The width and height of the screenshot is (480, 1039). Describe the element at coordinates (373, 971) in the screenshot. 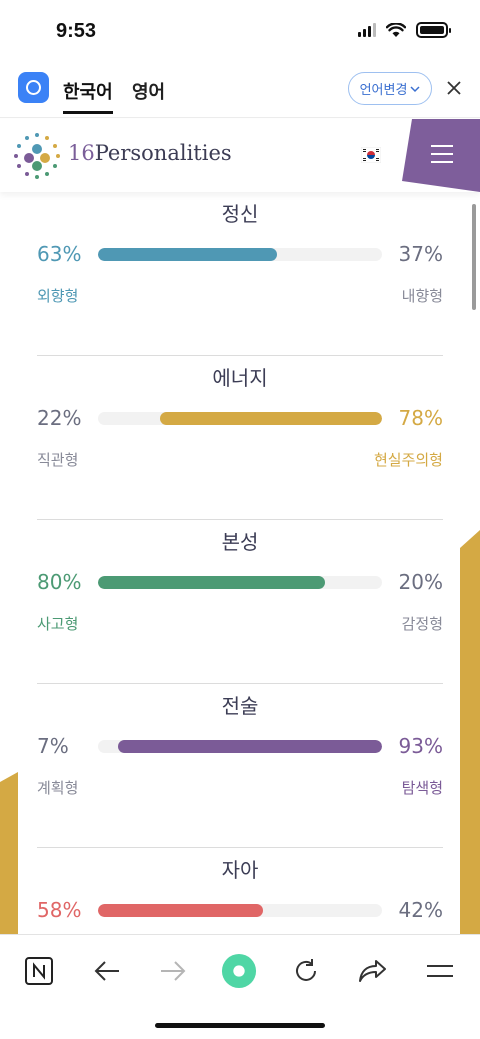

I see `share-icon` at that location.